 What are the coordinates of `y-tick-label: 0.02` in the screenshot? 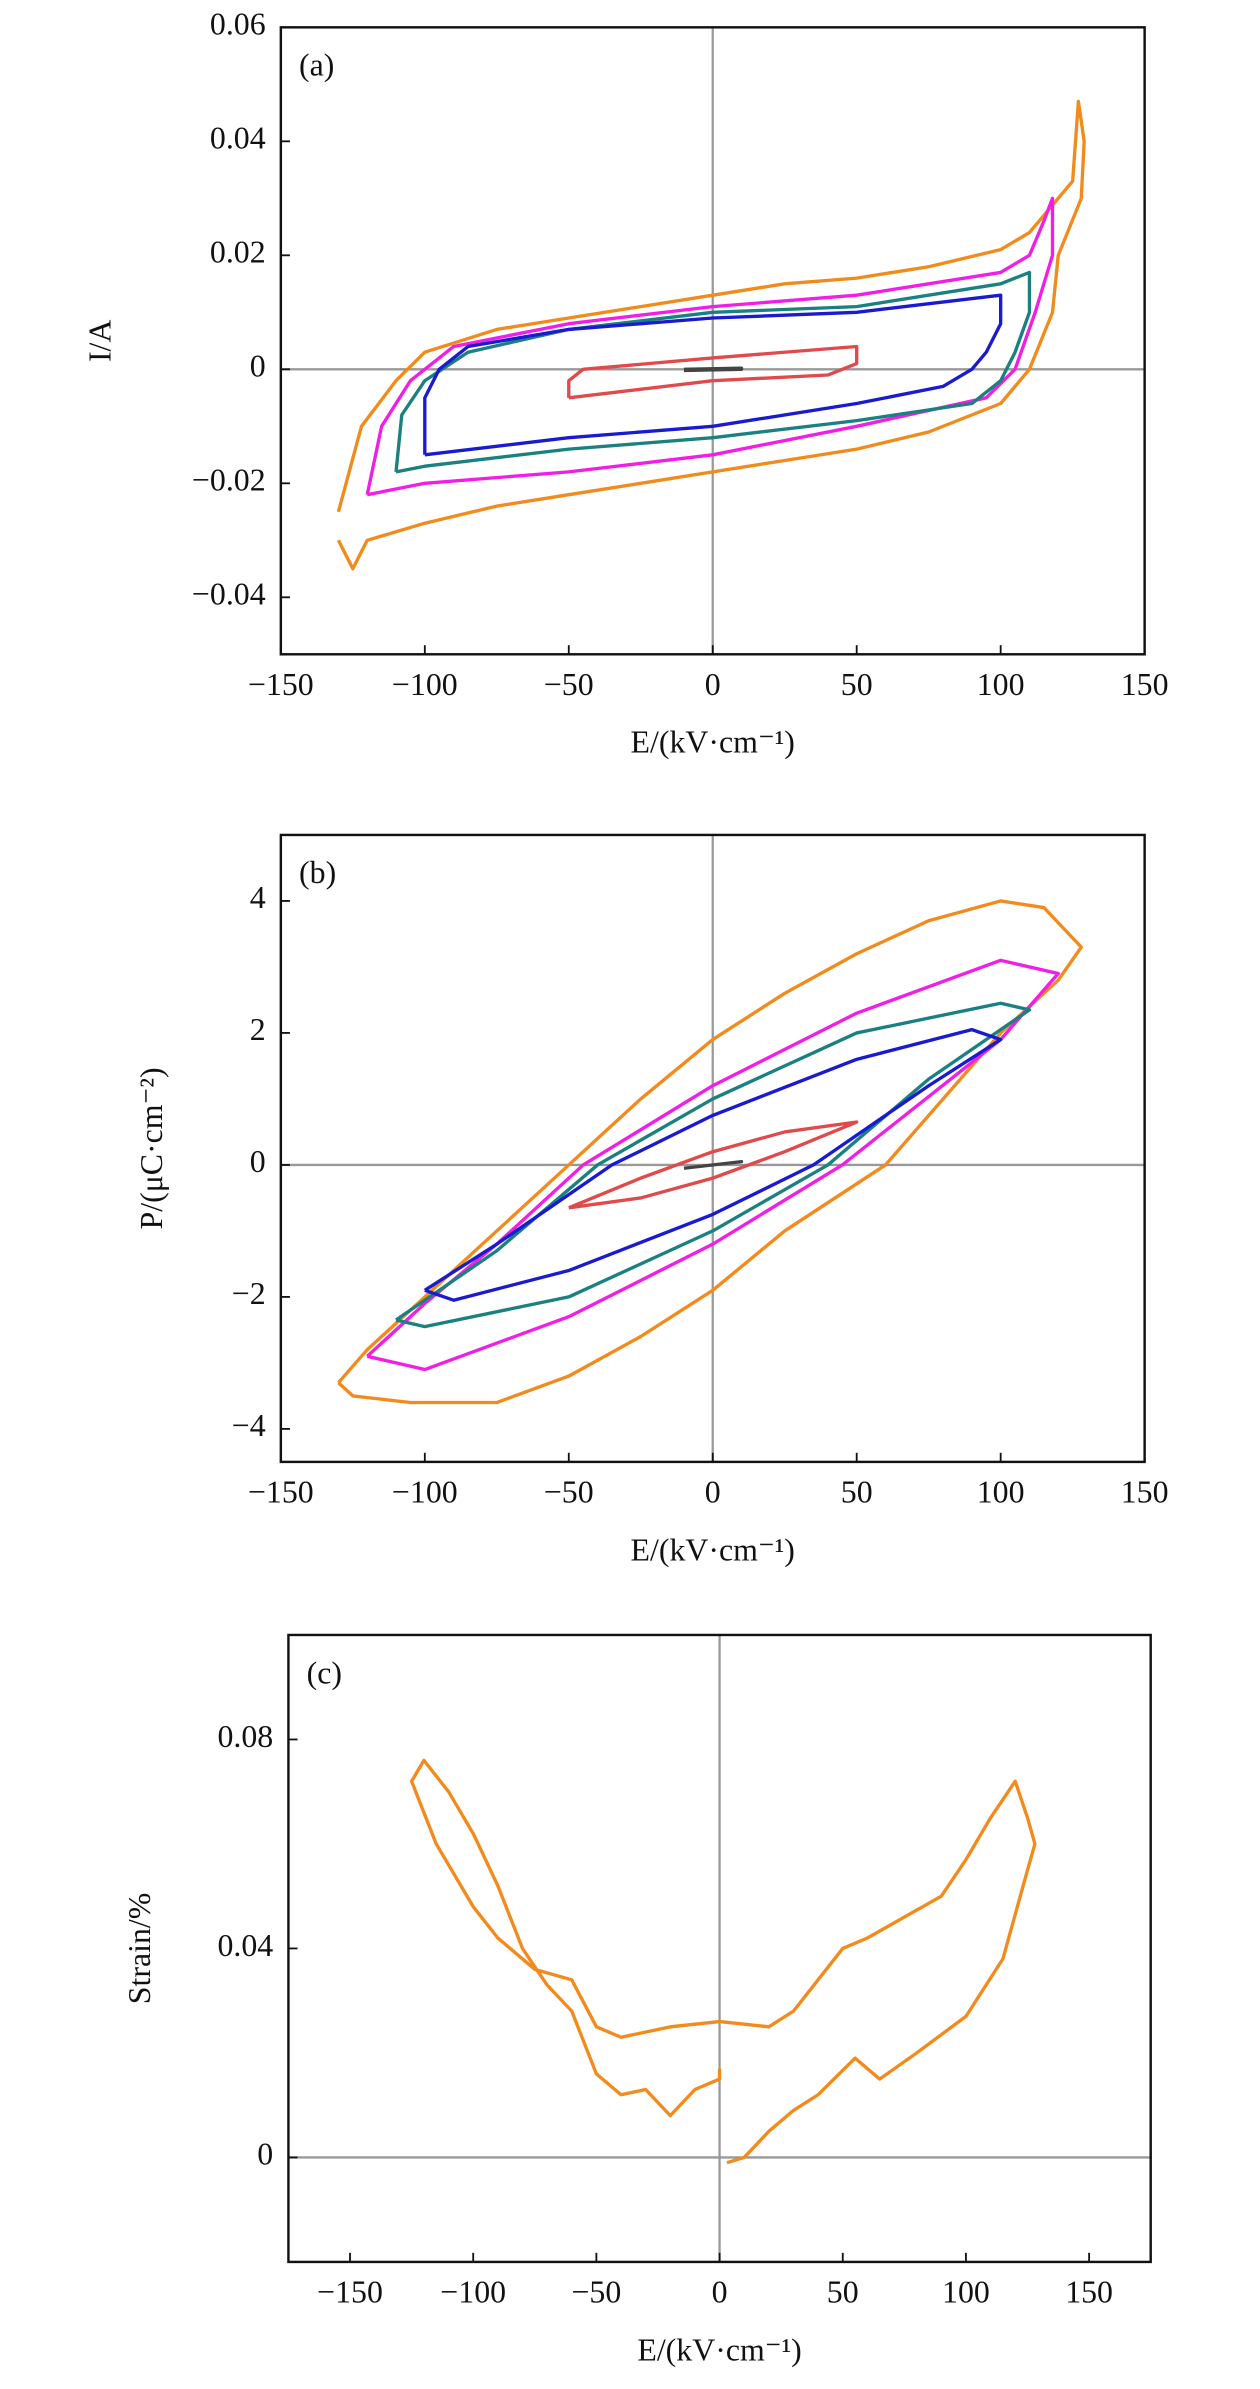 It's located at (238, 252).